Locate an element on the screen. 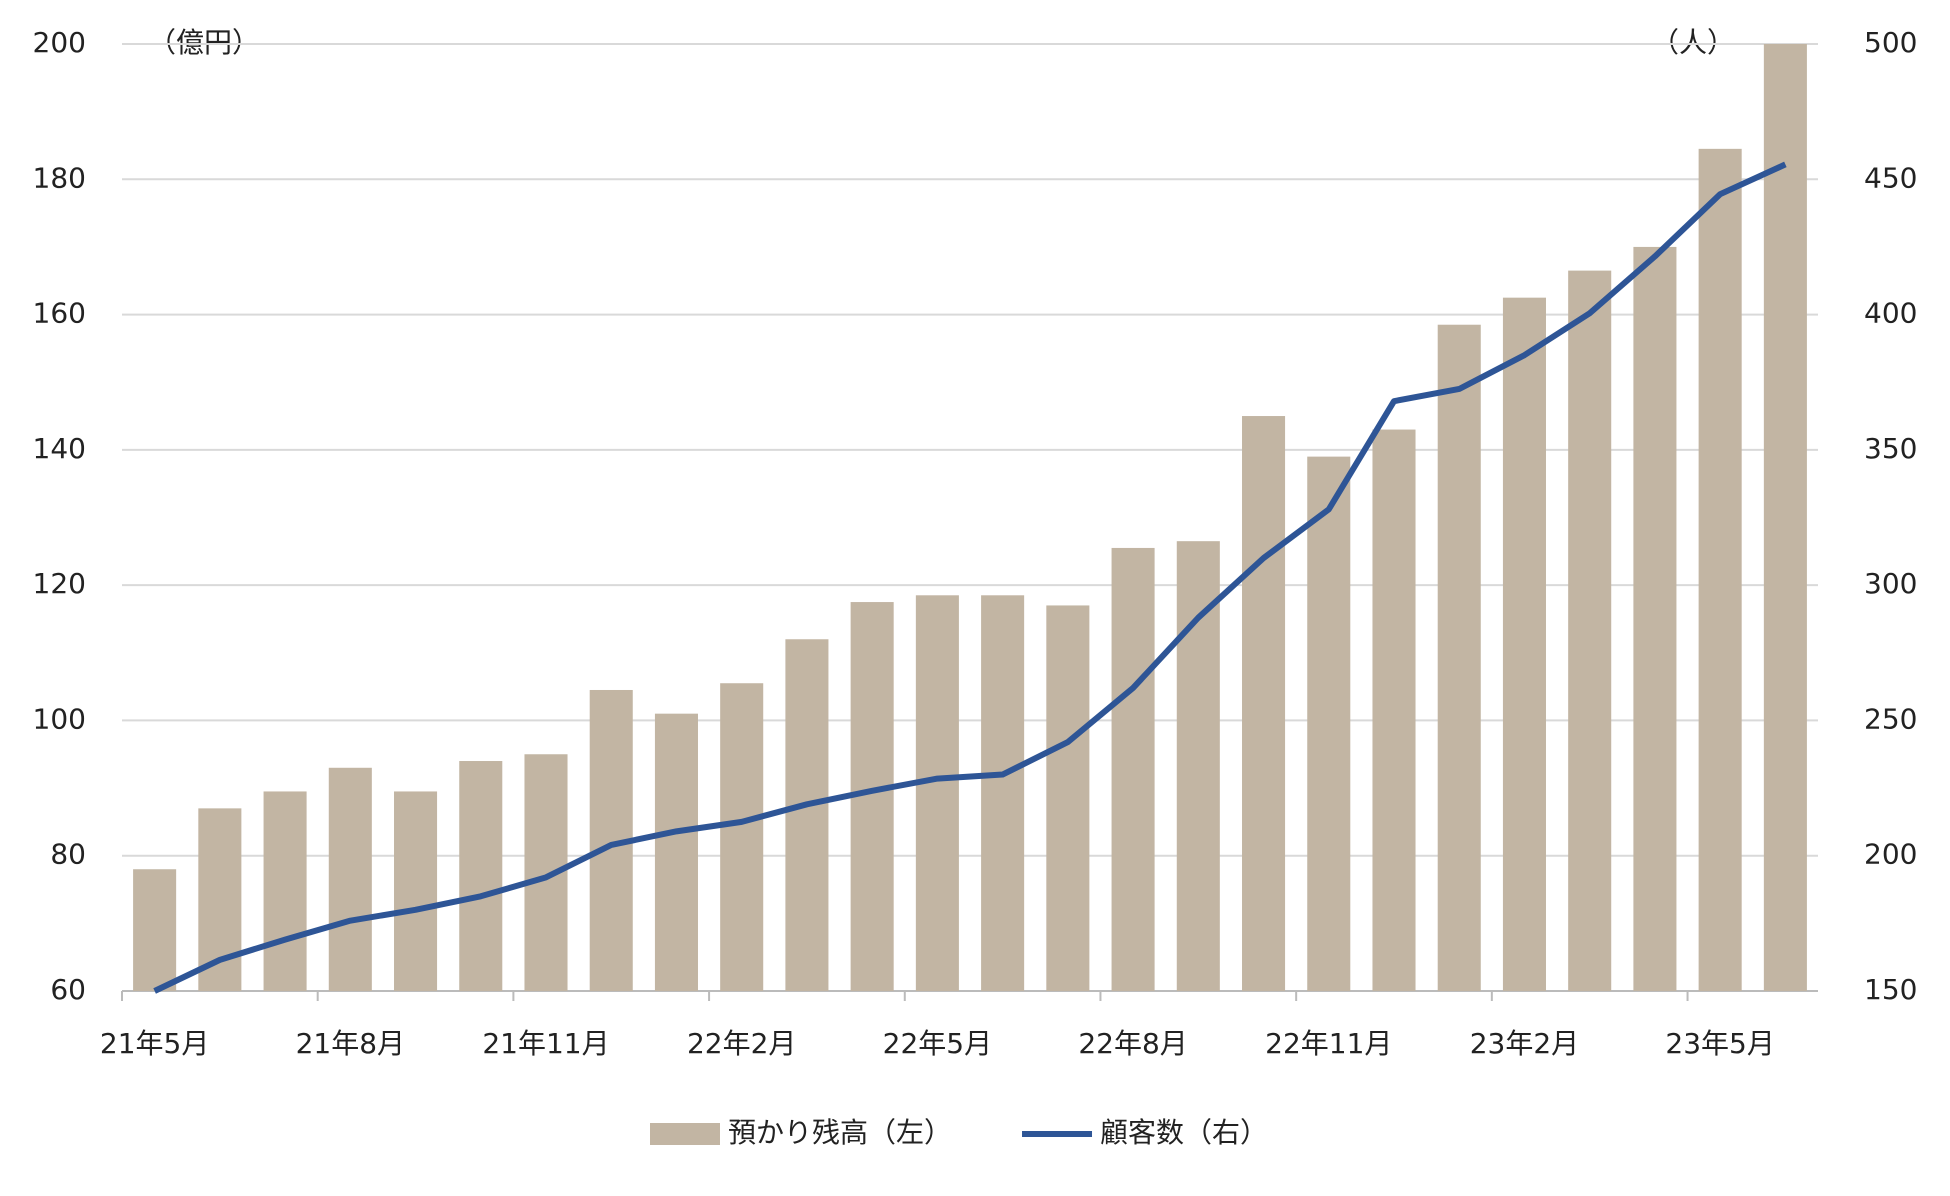 The height and width of the screenshot is (1196, 1950). y2-tick-label: 250 is located at coordinates (1890, 718).